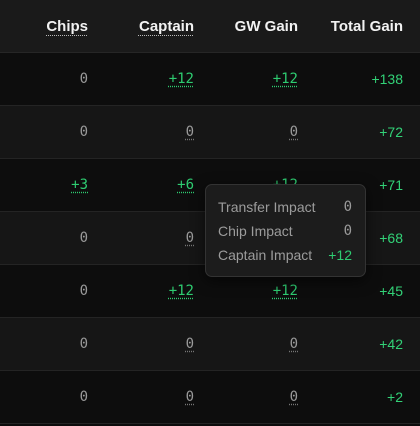 This screenshot has height=426, width=420. I want to click on total-gain-value: +71, so click(391, 185).